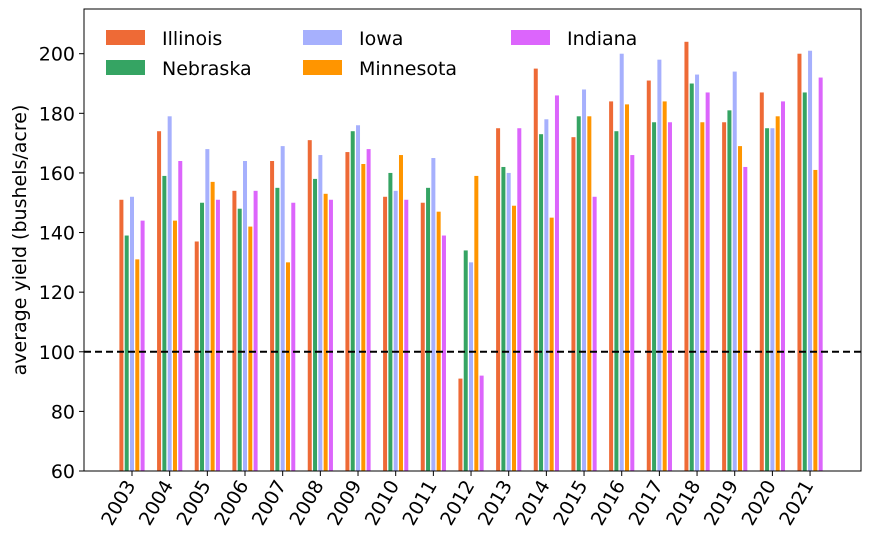  What do you see at coordinates (371, 54) in the screenshot?
I see `legend: Illinois Nebraska Iowa Minnesota Indiana` at bounding box center [371, 54].